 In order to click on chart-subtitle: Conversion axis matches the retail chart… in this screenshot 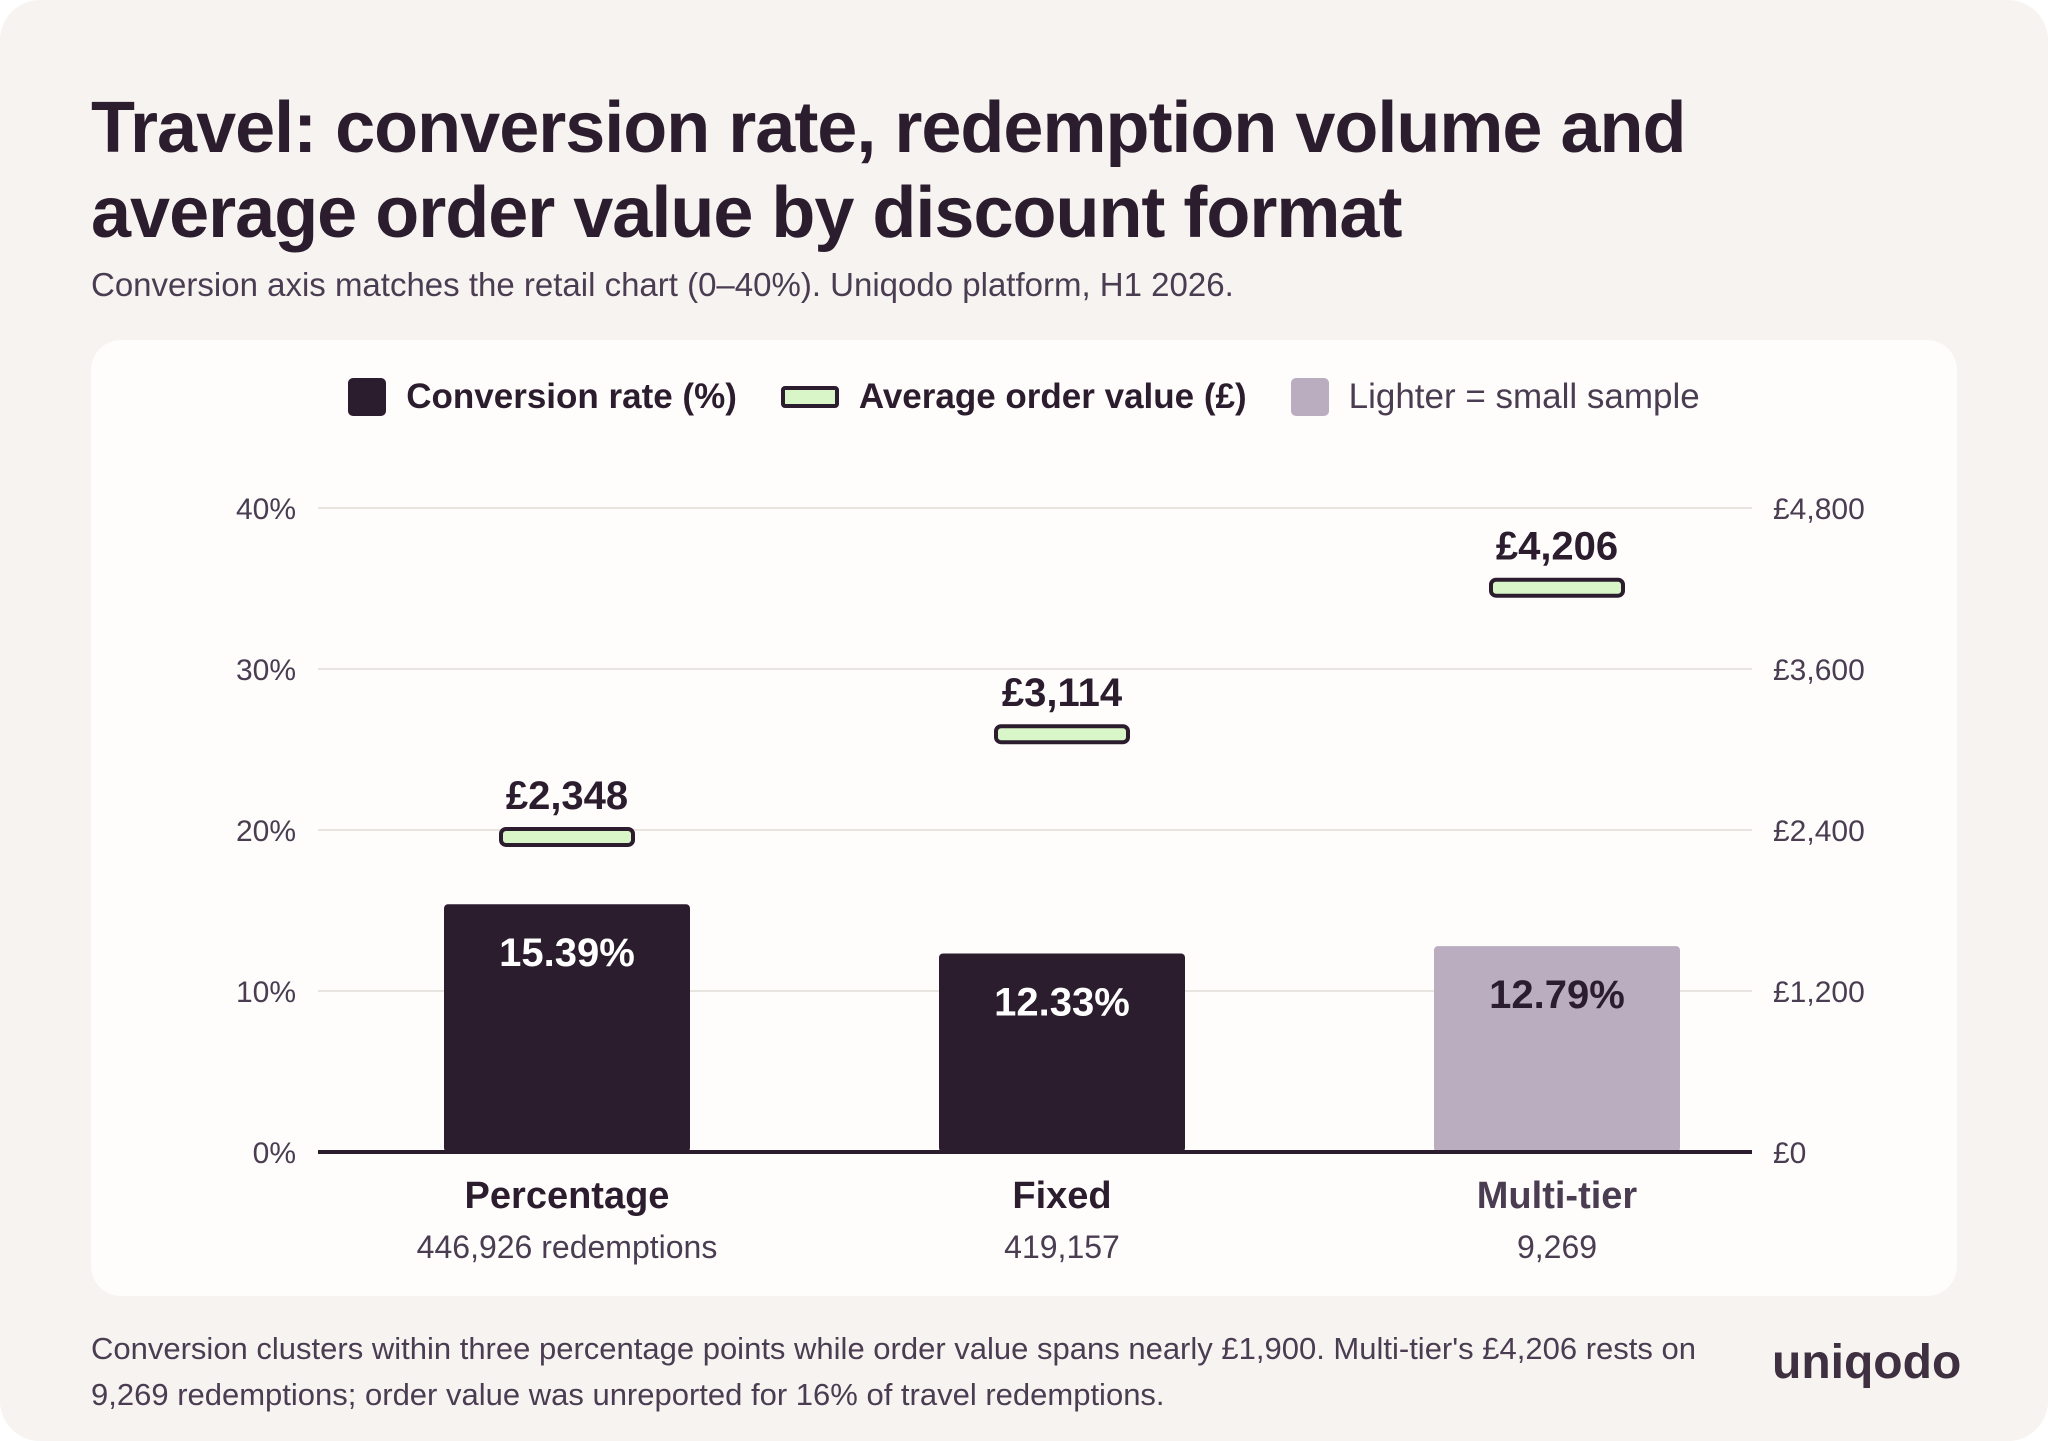, I will do `click(662, 284)`.